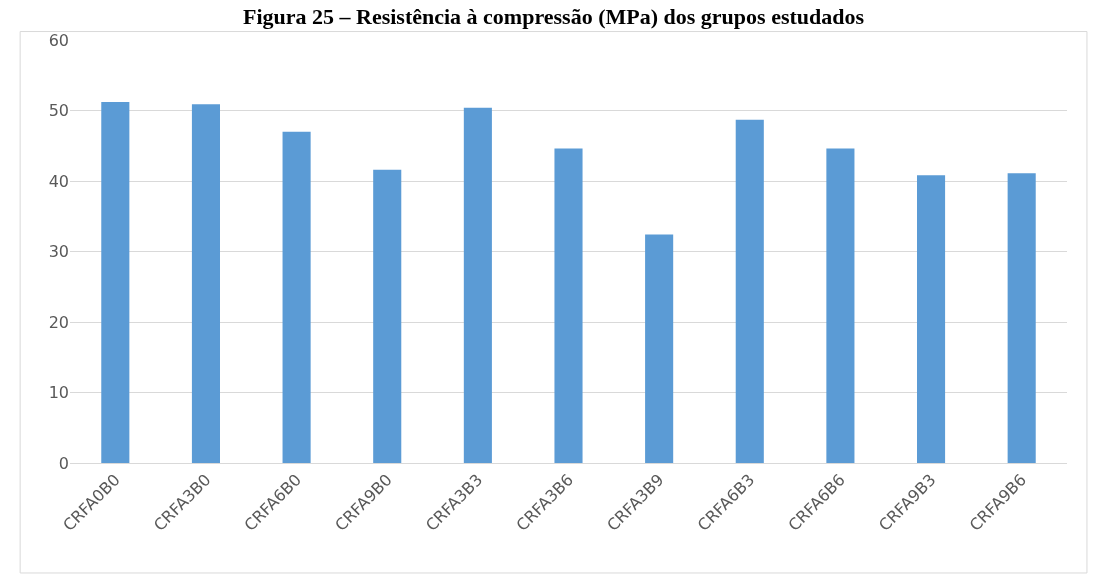 Image resolution: width=1107 pixels, height=583 pixels. I want to click on y-tick-label: 30, so click(58, 252).